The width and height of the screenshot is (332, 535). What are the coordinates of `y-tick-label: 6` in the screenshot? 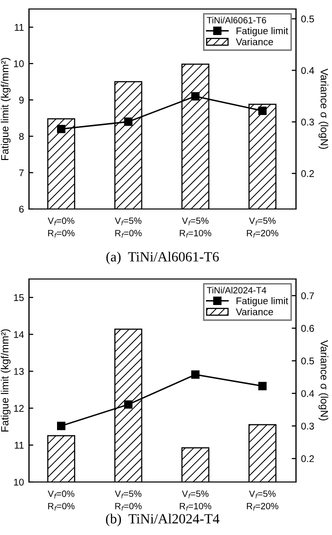 It's located at (21, 209).